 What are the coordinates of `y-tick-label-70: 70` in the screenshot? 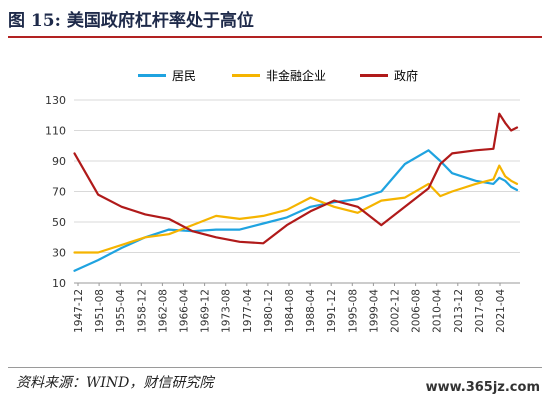 It's located at (59, 192).